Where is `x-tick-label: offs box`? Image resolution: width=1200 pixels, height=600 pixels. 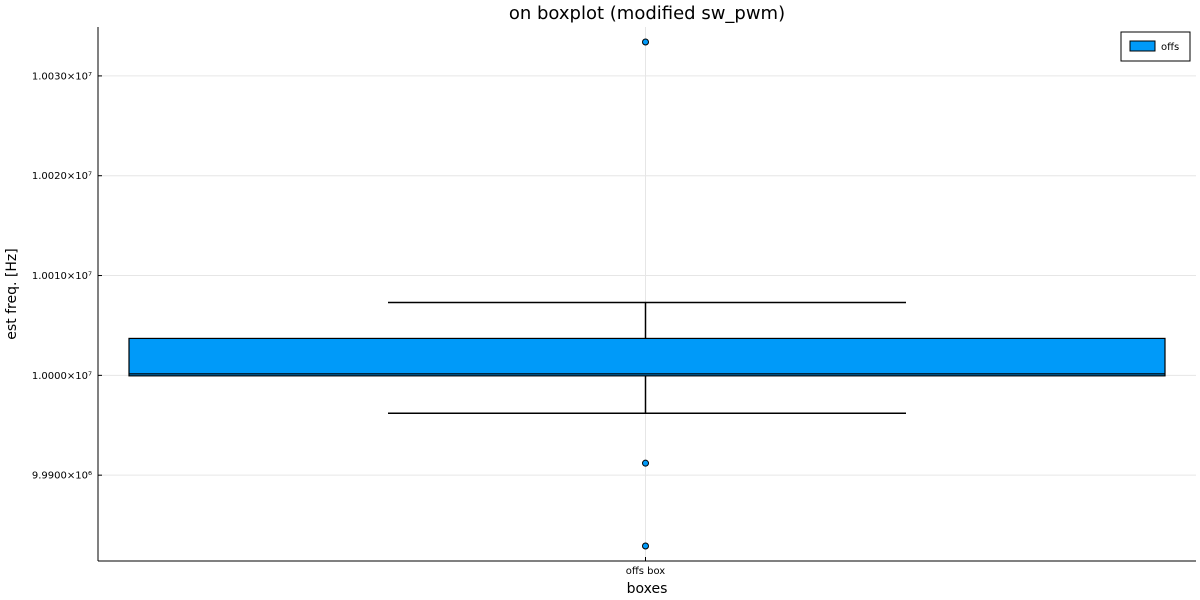
x-tick-label: offs box is located at coordinates (646, 571).